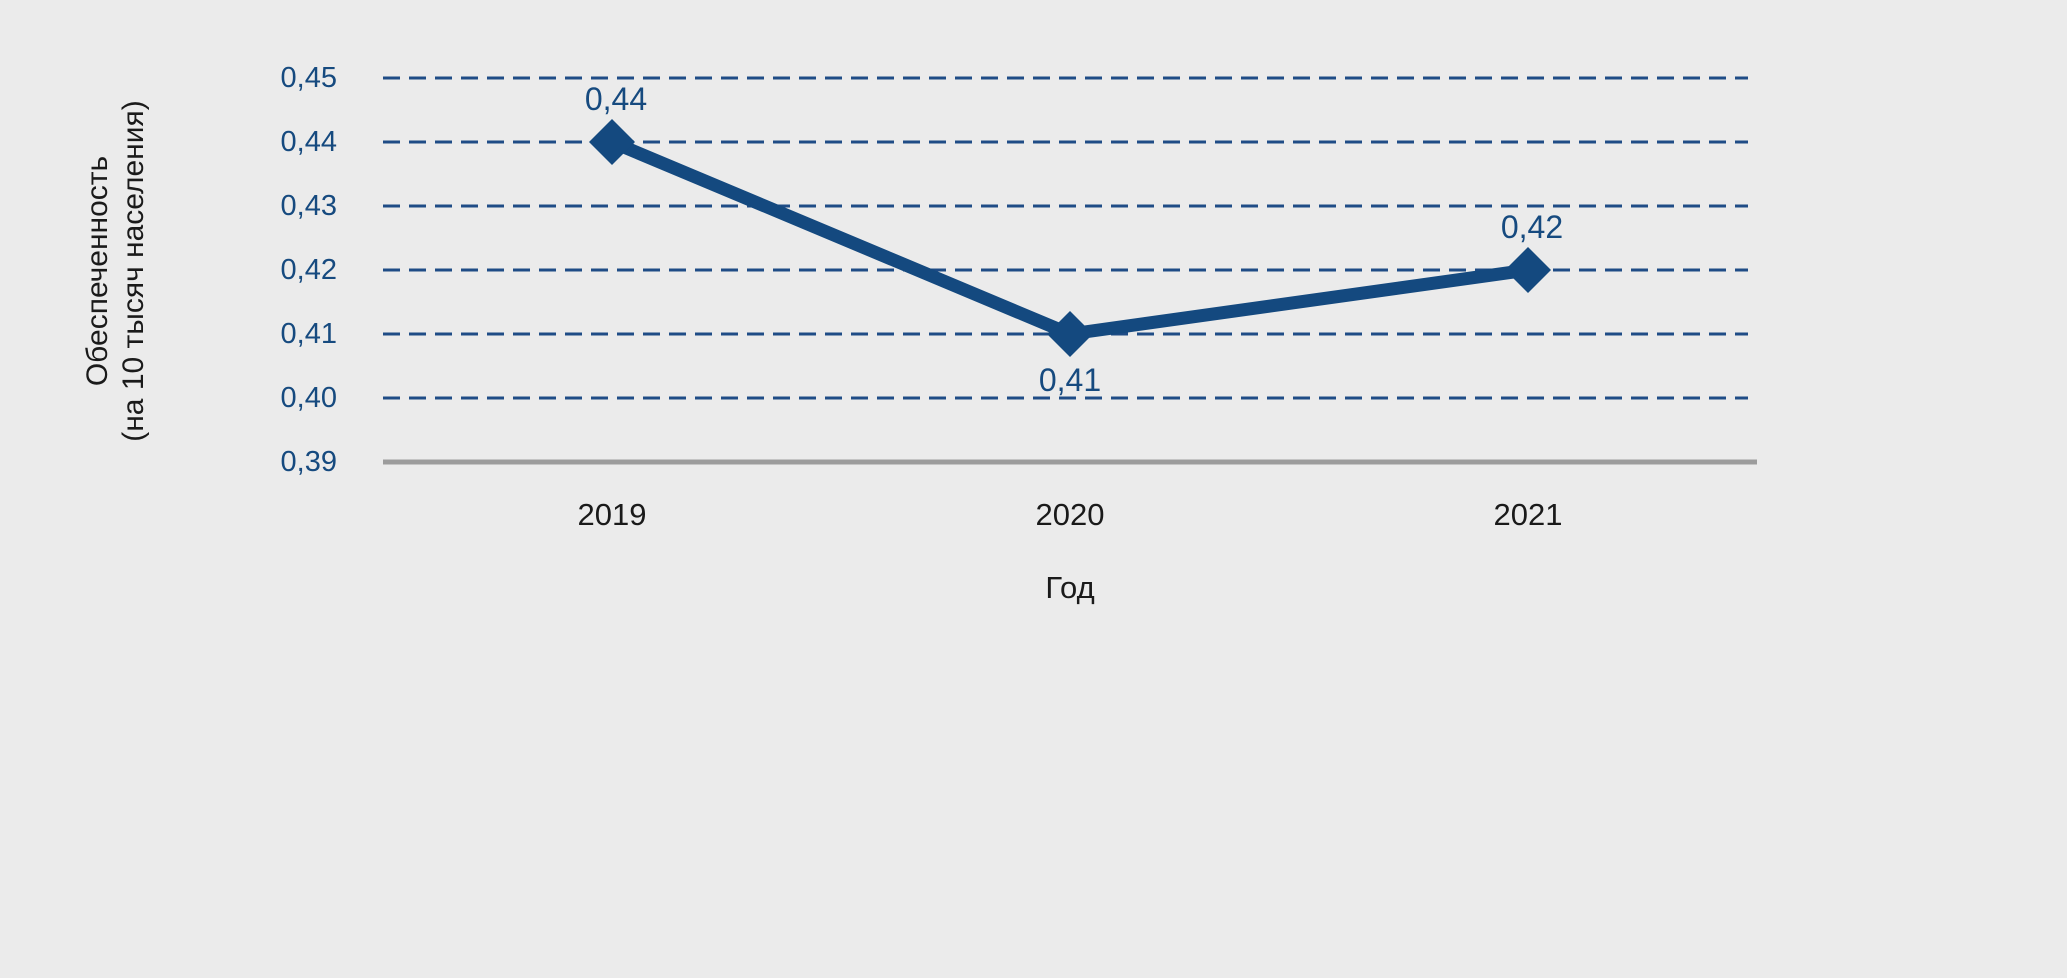  Describe the element at coordinates (308, 142) in the screenshot. I see `y-tick-label: 0,44` at that location.